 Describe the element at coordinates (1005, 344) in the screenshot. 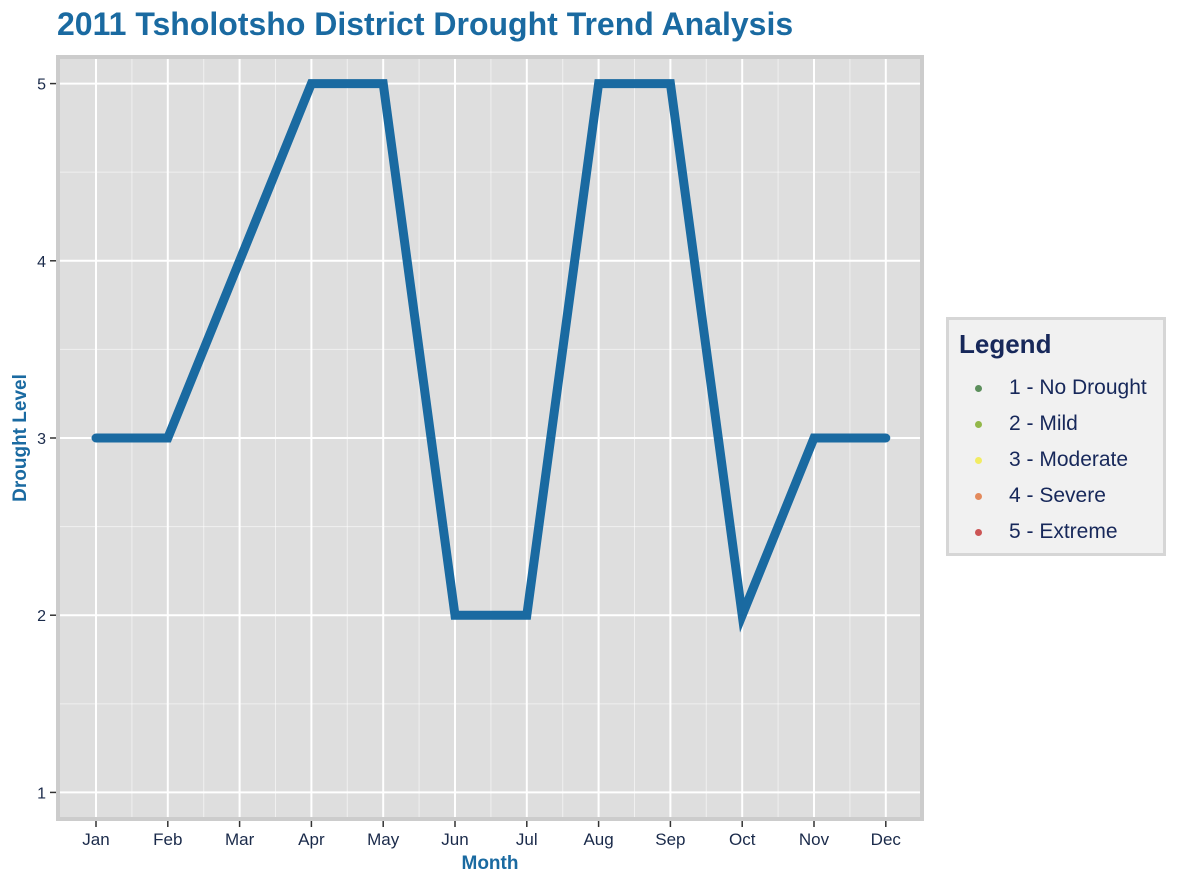

I see `legend-title: Legend` at that location.